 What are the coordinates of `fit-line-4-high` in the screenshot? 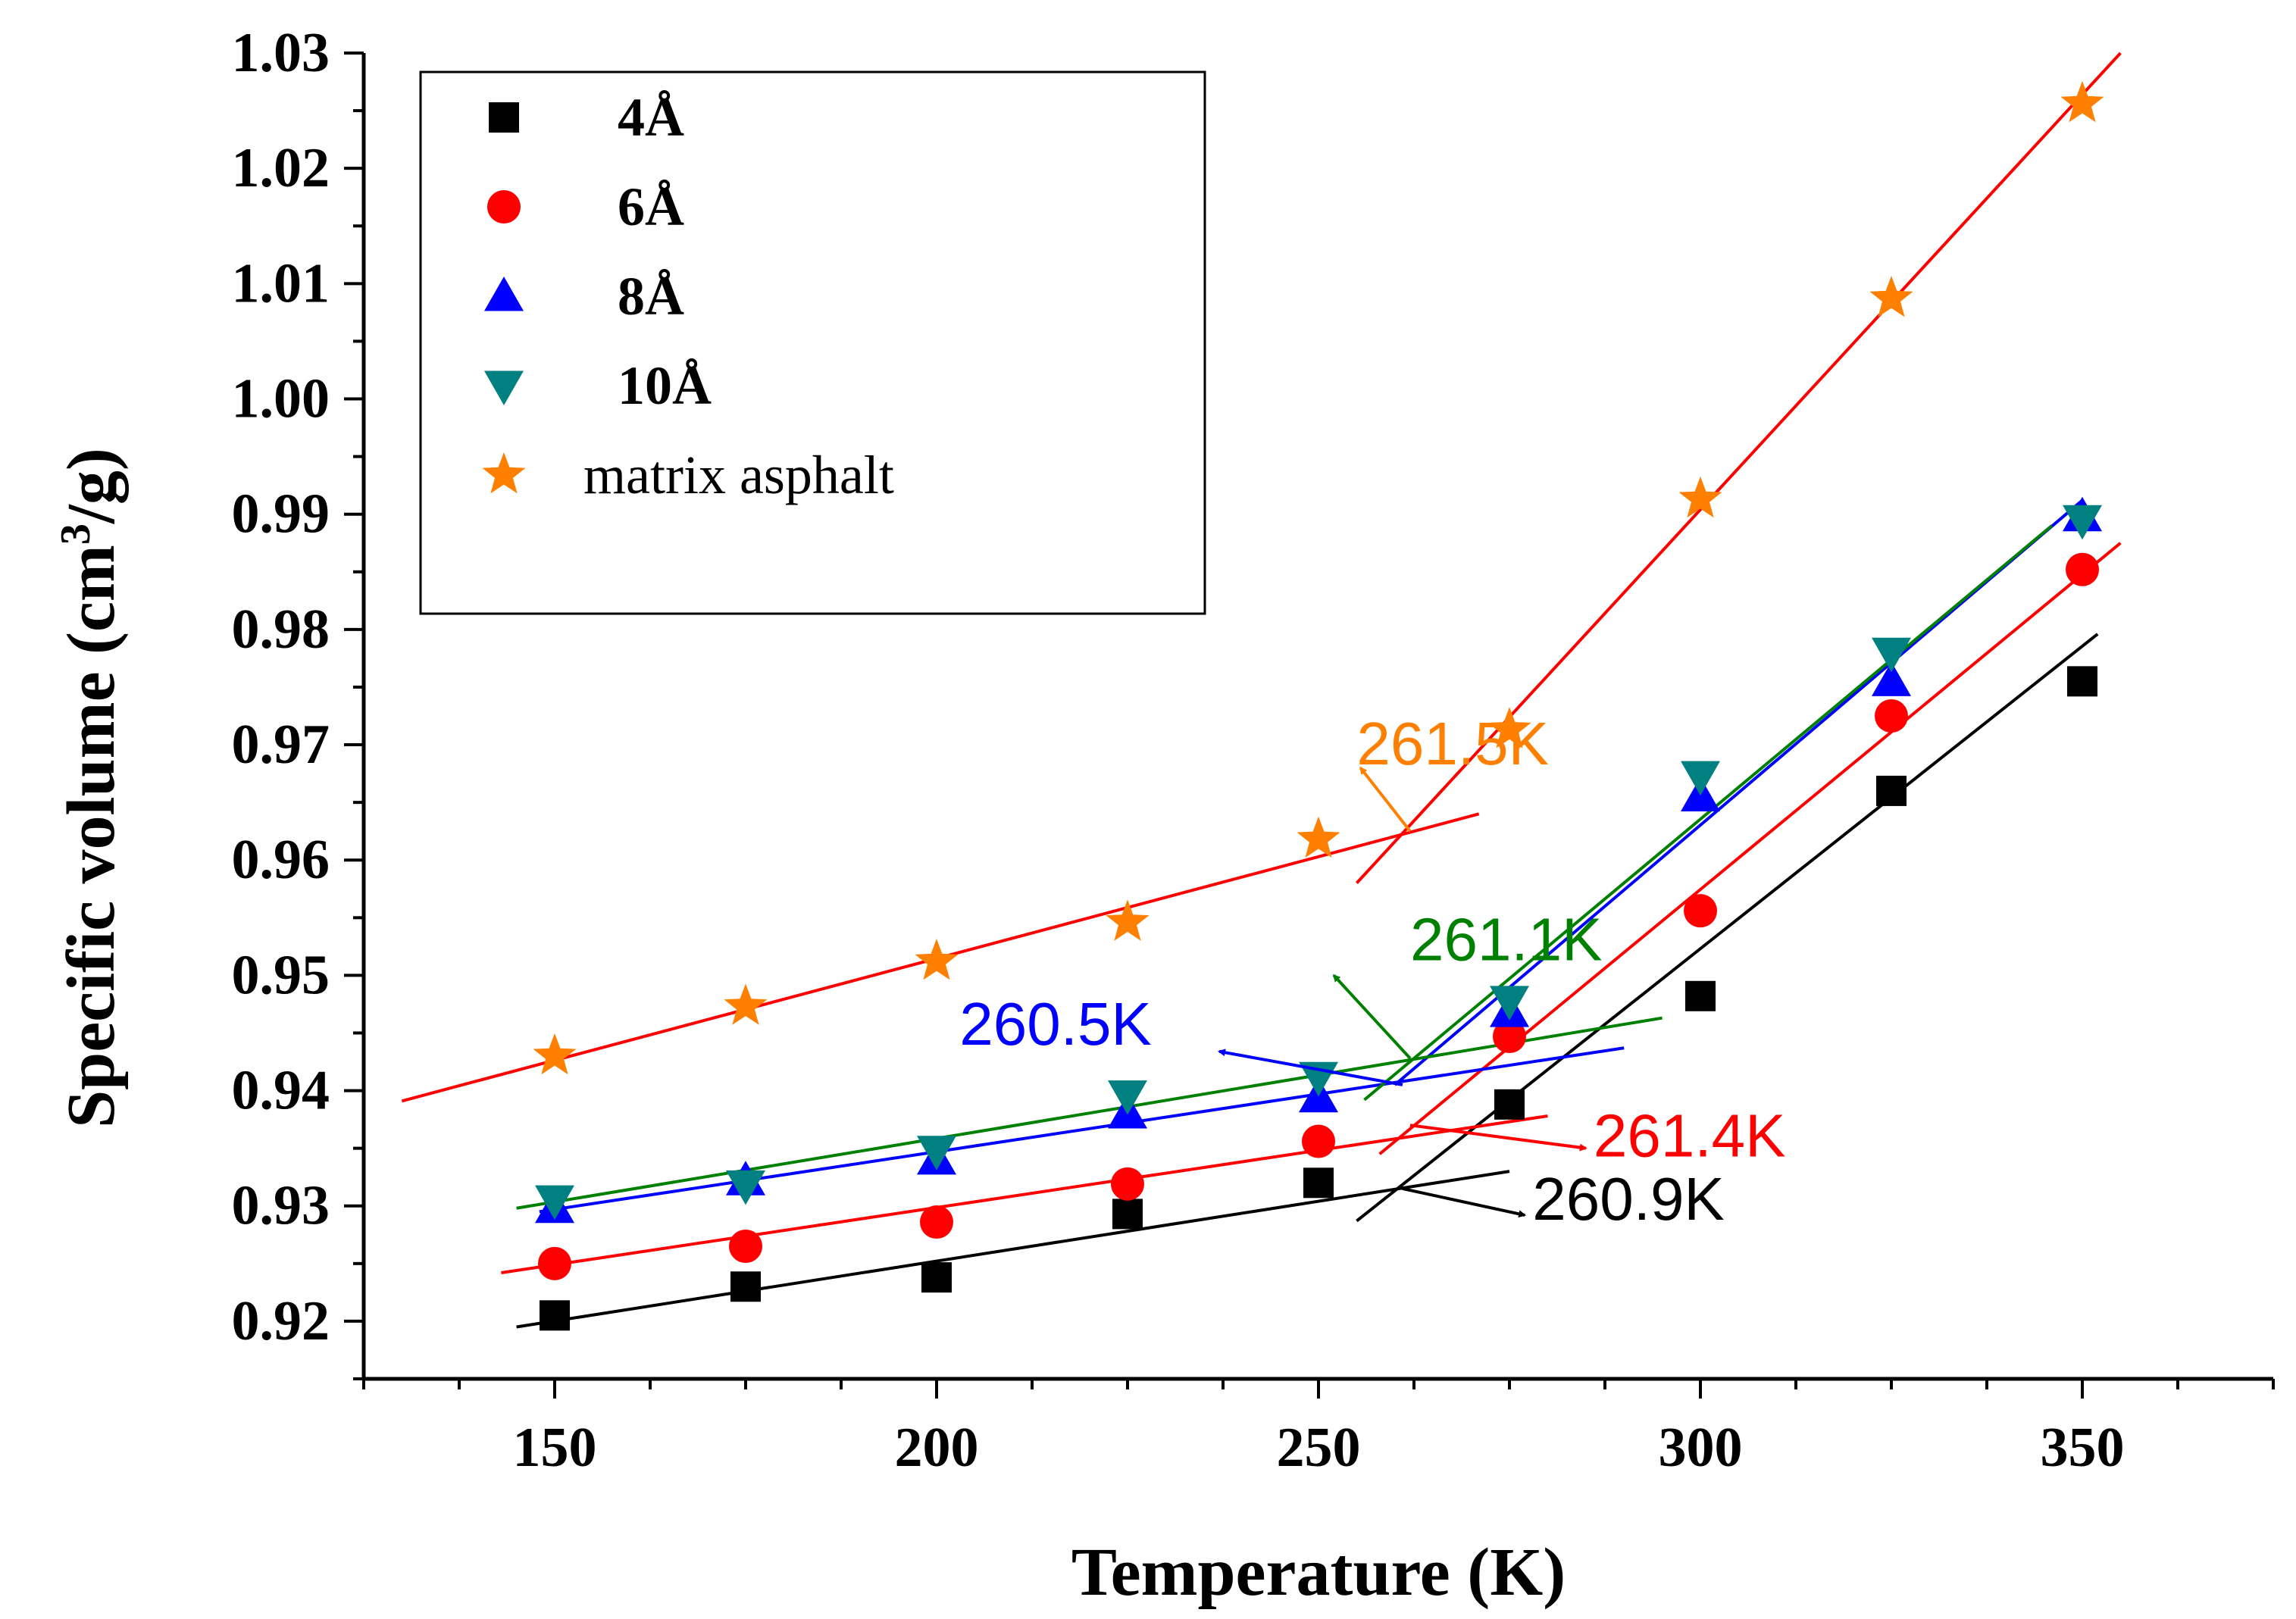 It's located at (1728, 928).